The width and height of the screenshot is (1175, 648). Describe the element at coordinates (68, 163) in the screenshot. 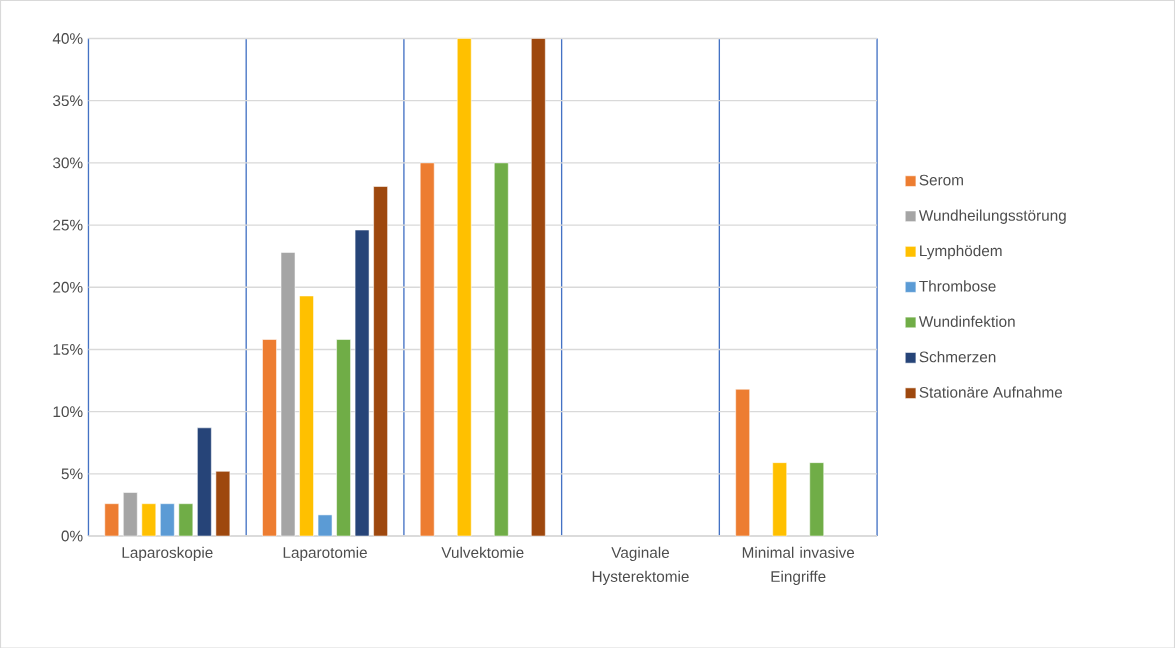

I see `y-tick-label: 30%` at that location.